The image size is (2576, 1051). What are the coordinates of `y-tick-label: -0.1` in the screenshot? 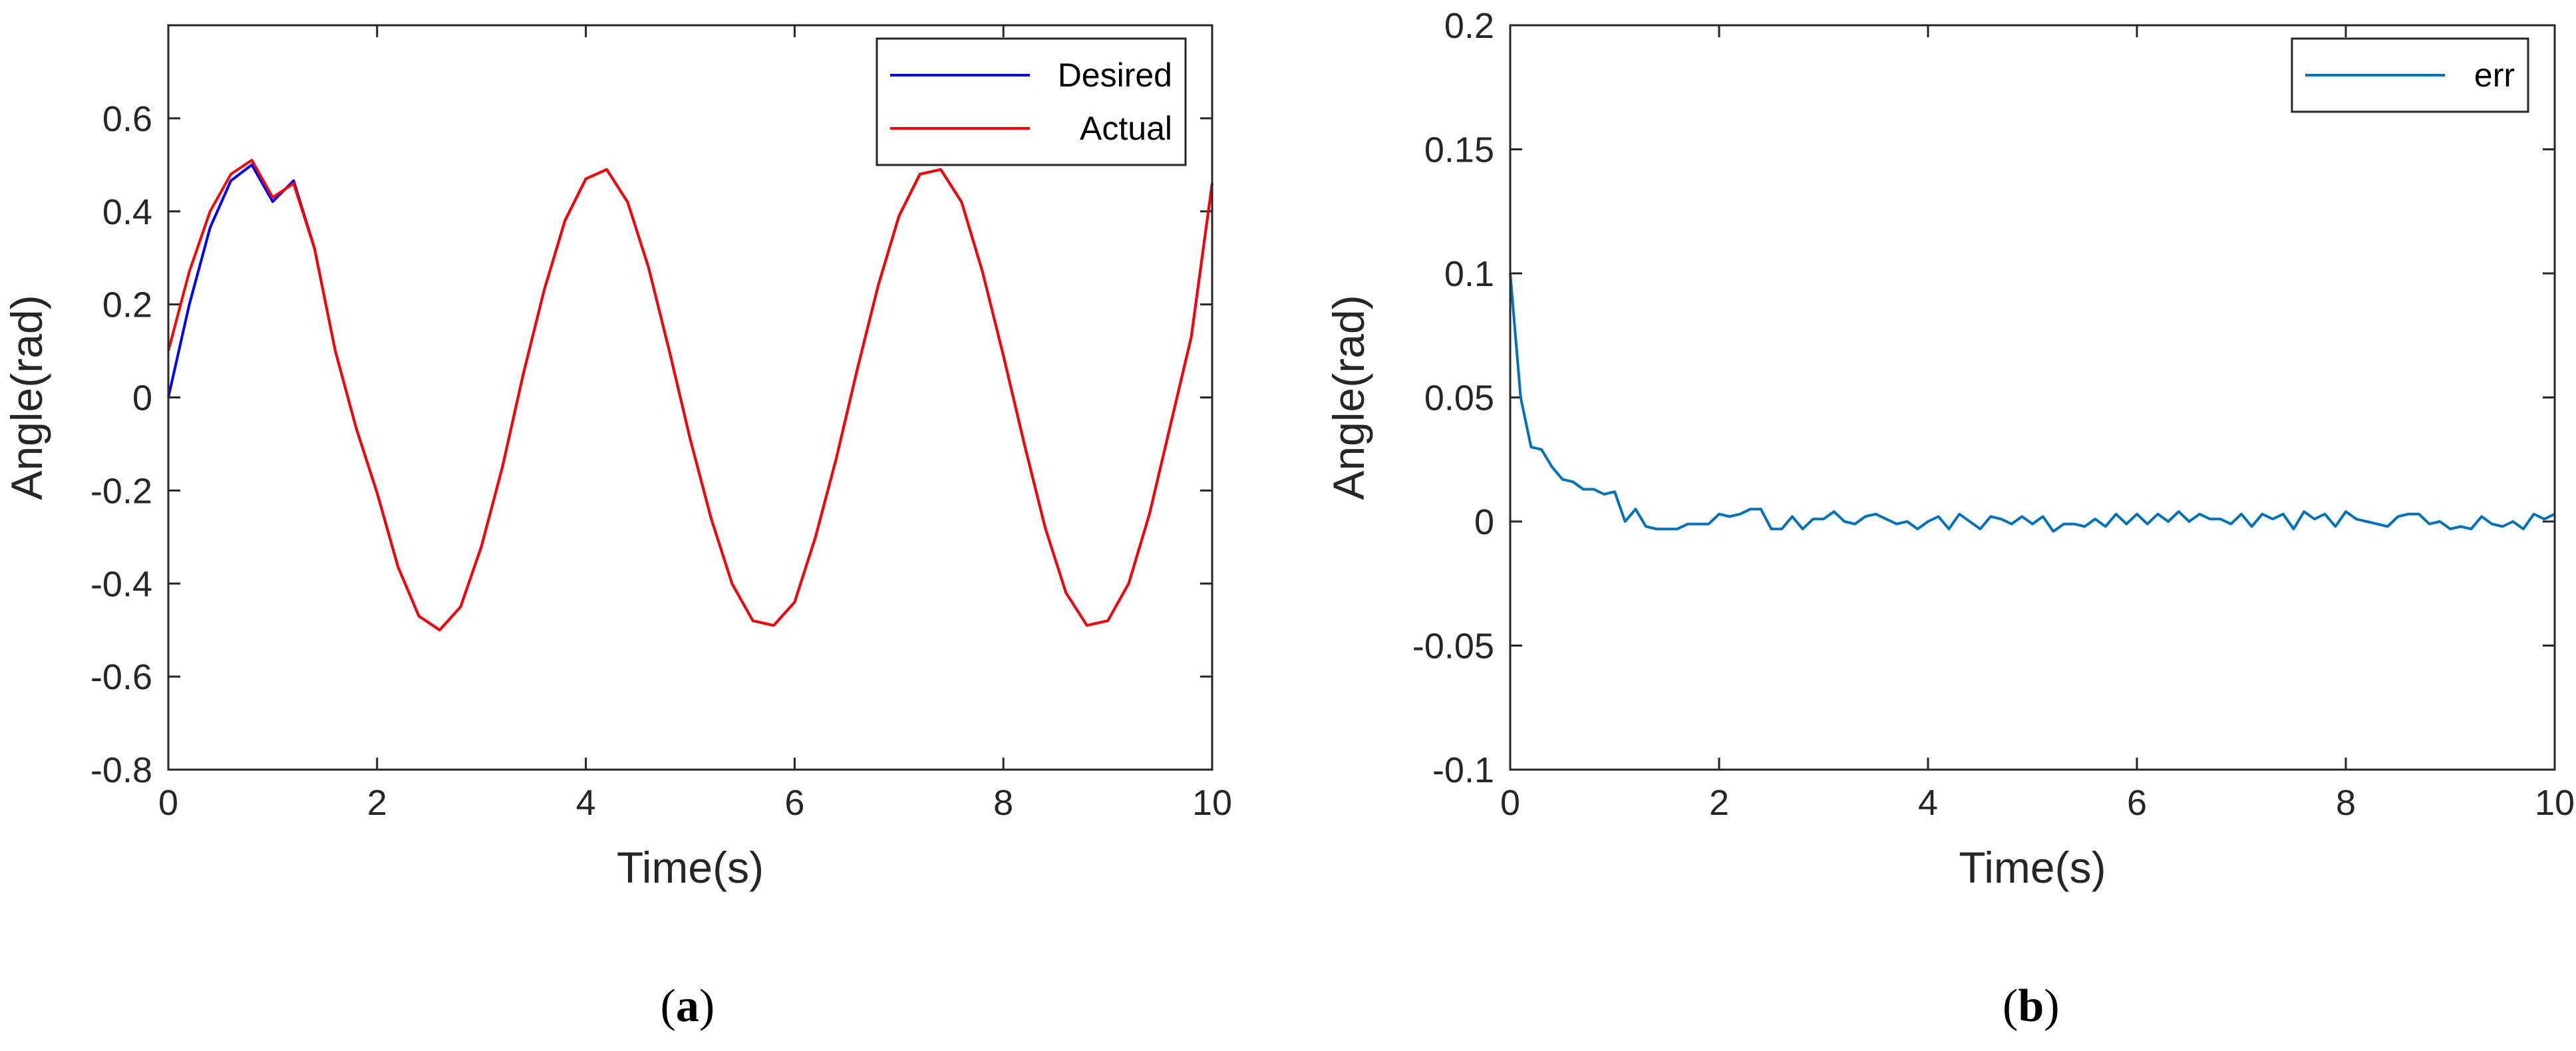 It's located at (1463, 770).